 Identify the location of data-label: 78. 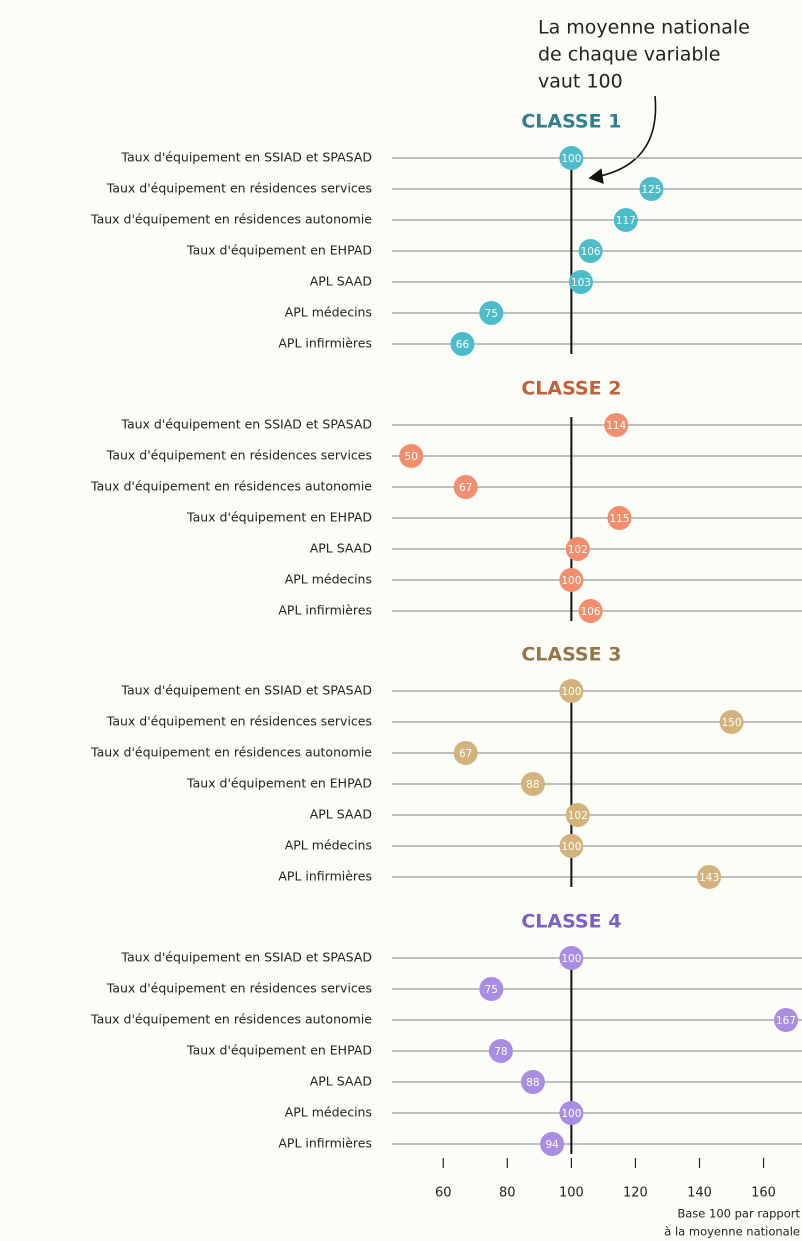
(500, 1052).